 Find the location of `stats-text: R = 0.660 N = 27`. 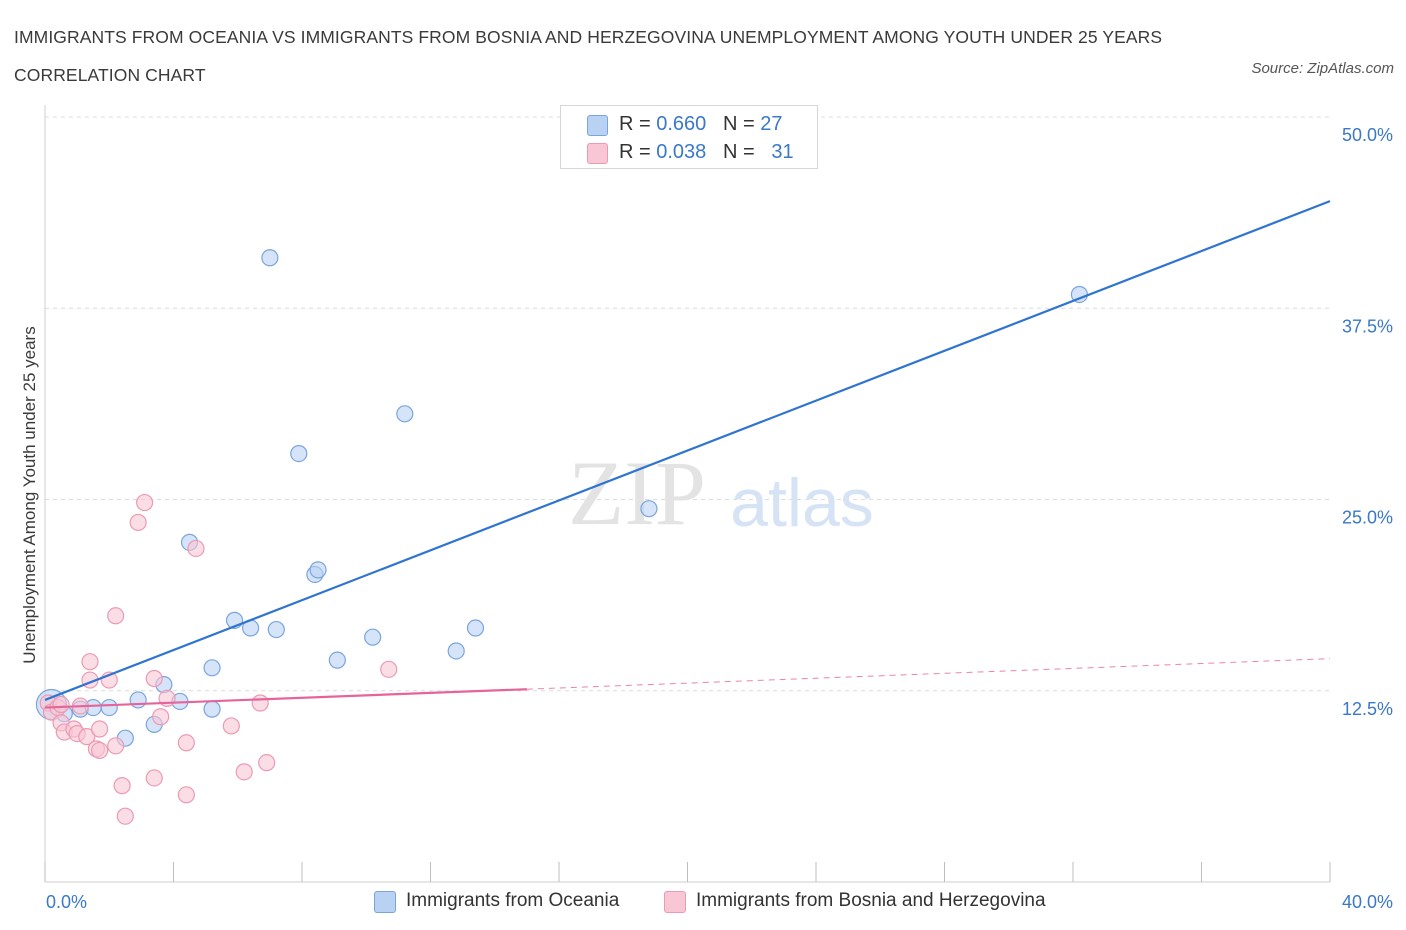

stats-text: R = 0.660 N = 27 is located at coordinates (701, 124).